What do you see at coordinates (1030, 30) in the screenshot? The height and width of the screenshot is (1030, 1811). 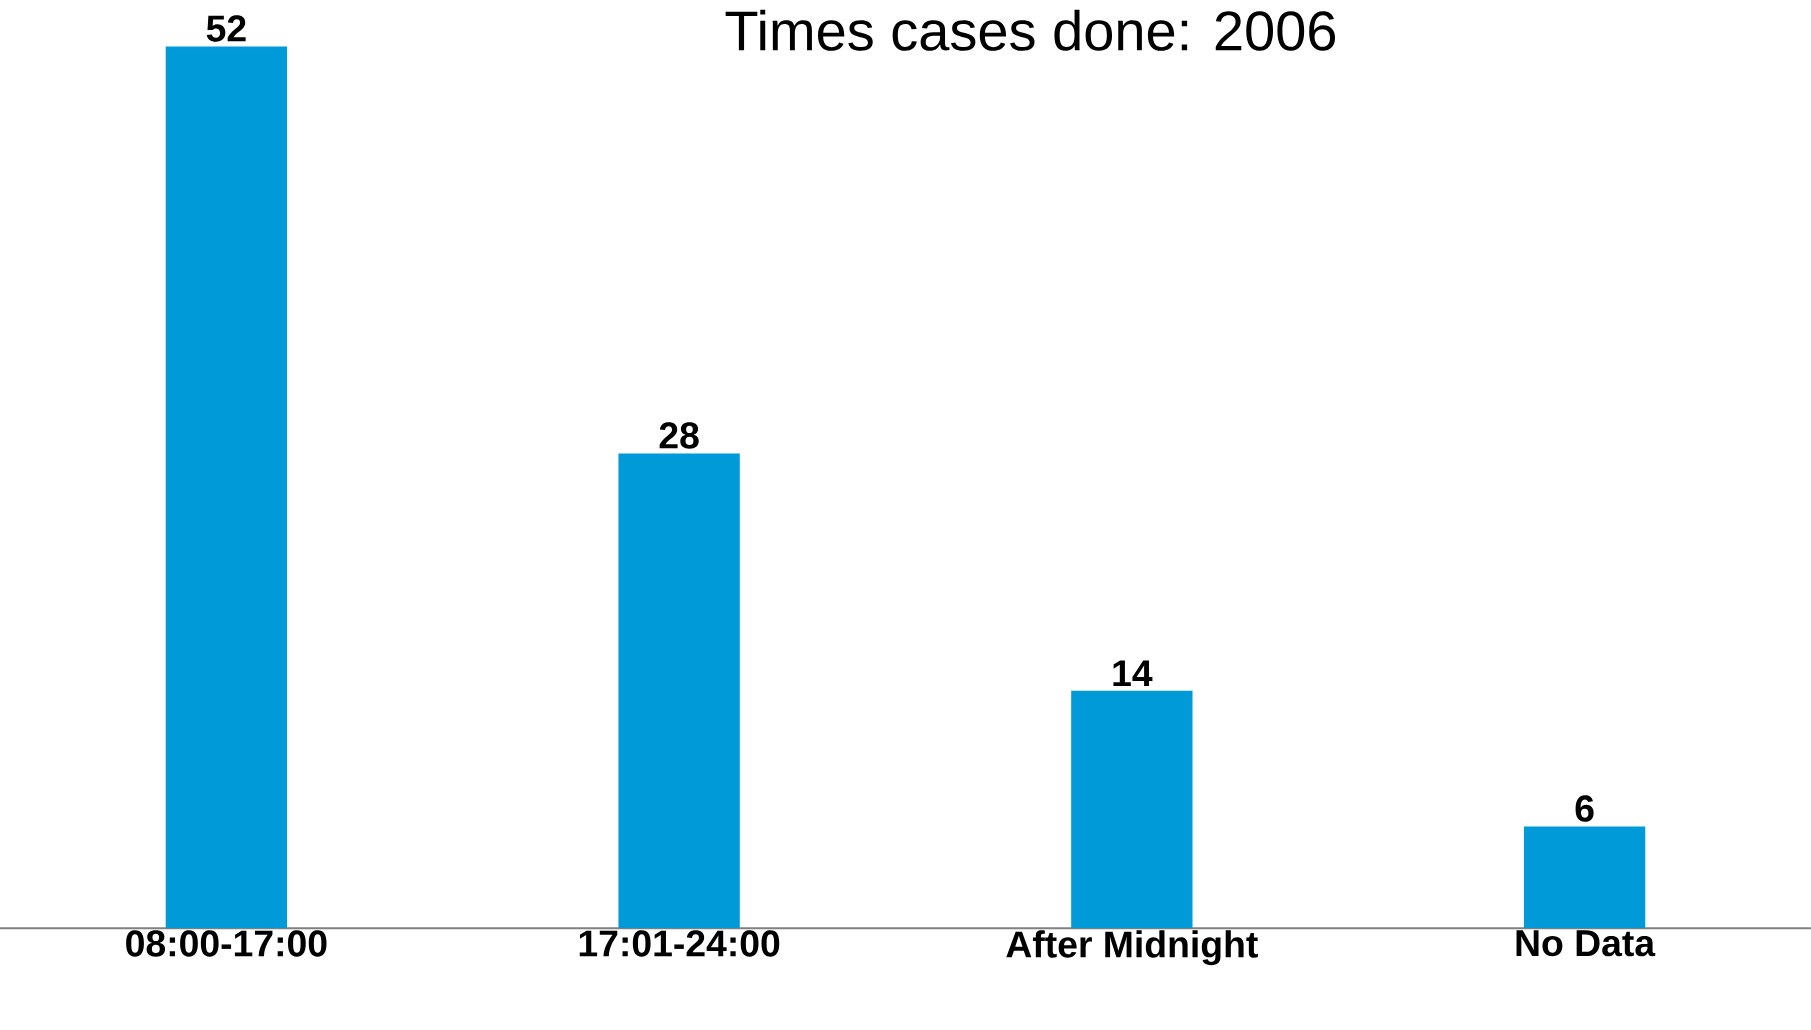 I see `chart-title: Times cases done: 2006` at bounding box center [1030, 30].